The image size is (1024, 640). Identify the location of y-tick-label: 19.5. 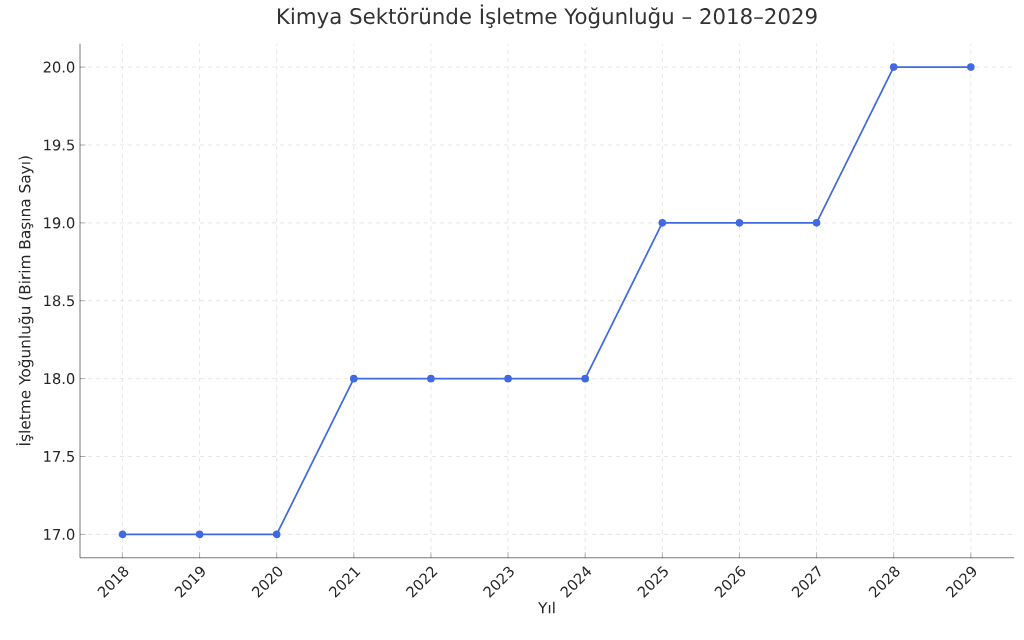
(59, 145).